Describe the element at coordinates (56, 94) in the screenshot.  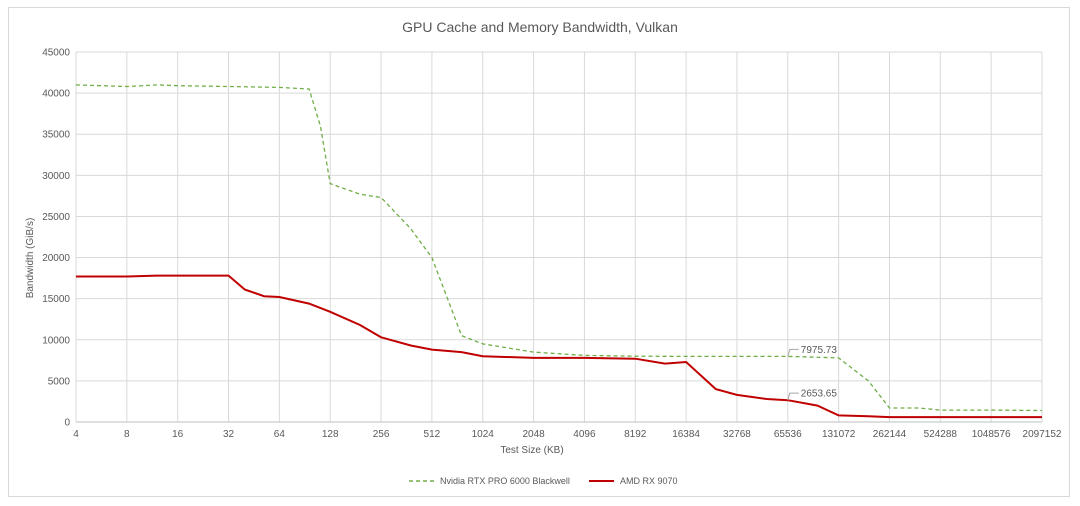
I see `y-tick-label: 40000` at that location.